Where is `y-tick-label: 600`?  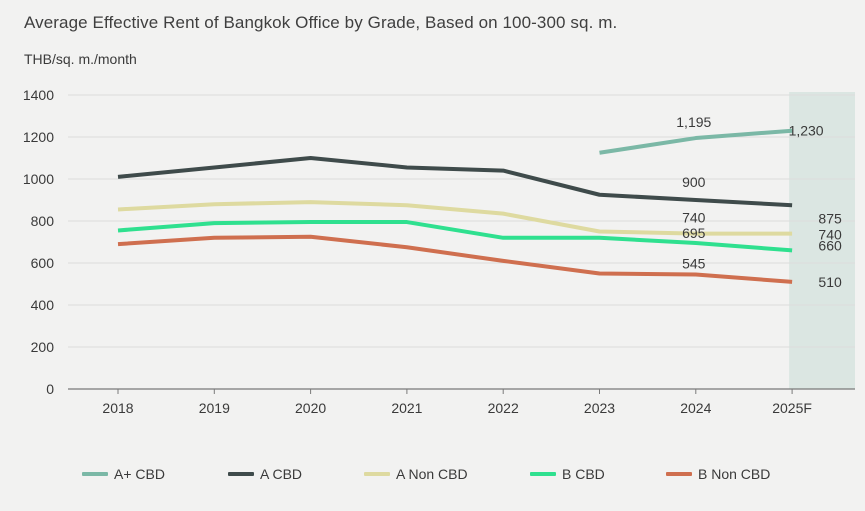
y-tick-label: 600 is located at coordinates (43, 263).